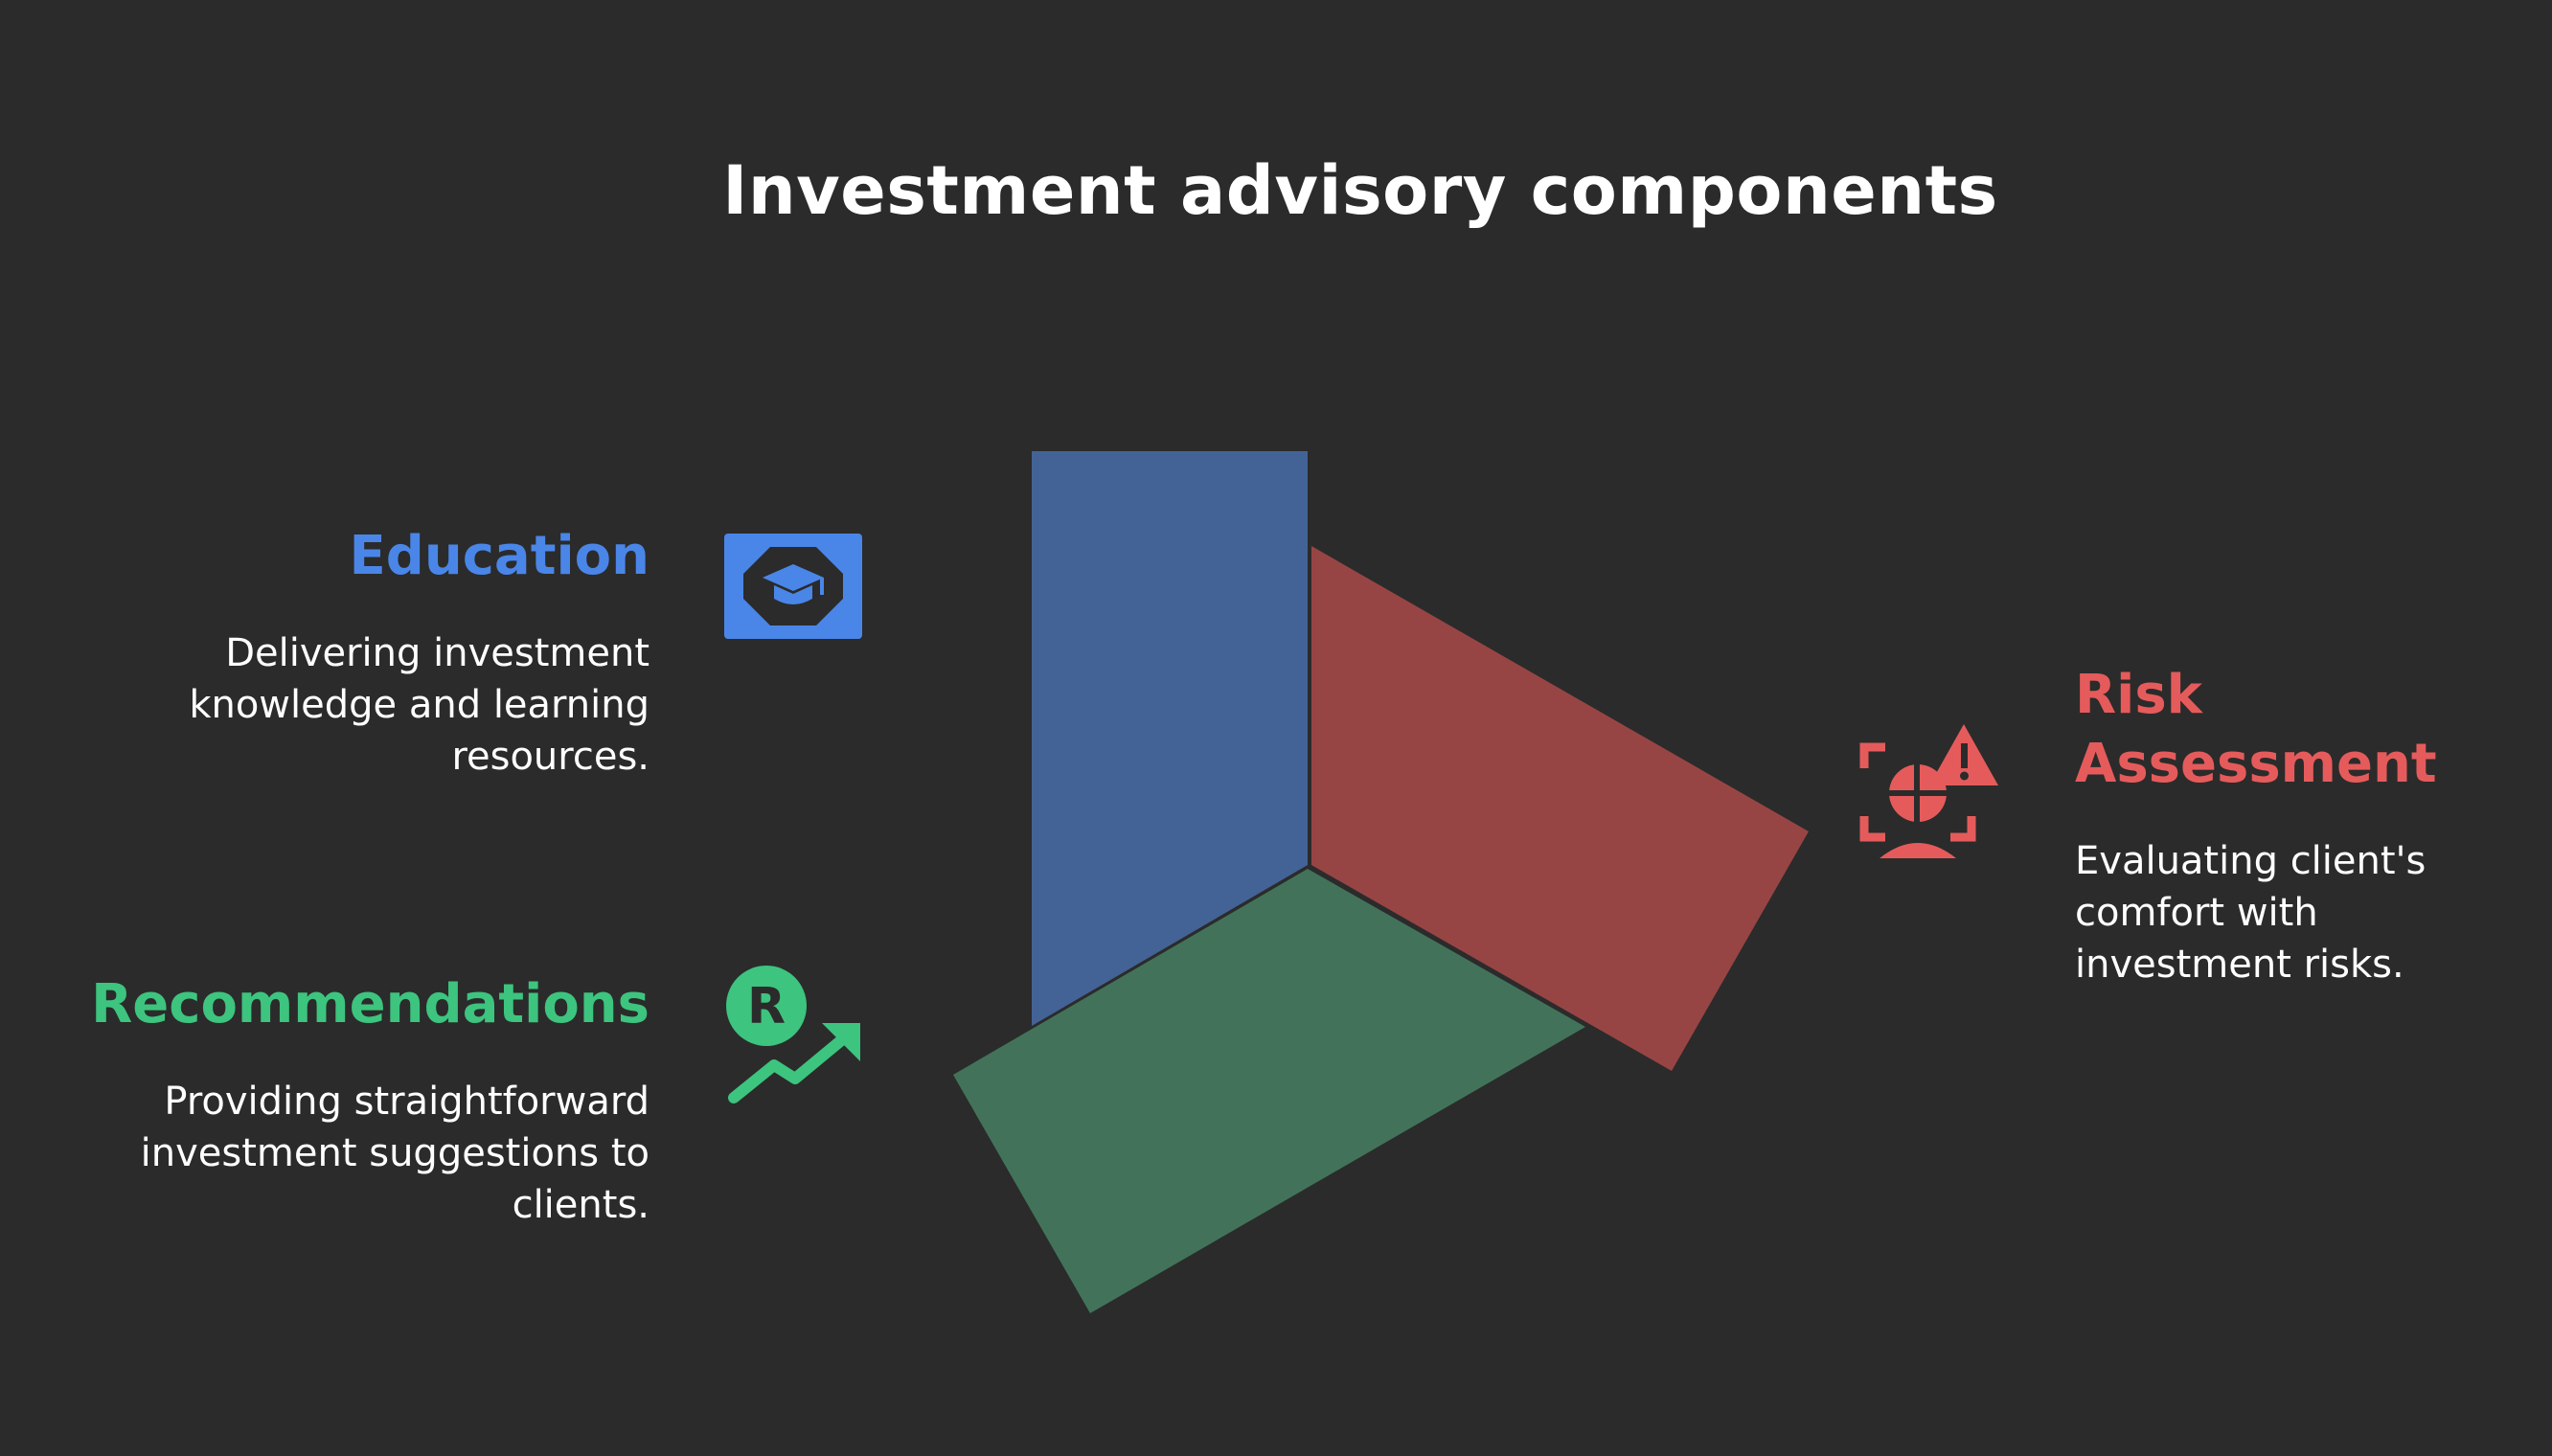 The image size is (2552, 1456). Describe the element at coordinates (1269, 1091) in the screenshot. I see `recommendations-panel` at that location.